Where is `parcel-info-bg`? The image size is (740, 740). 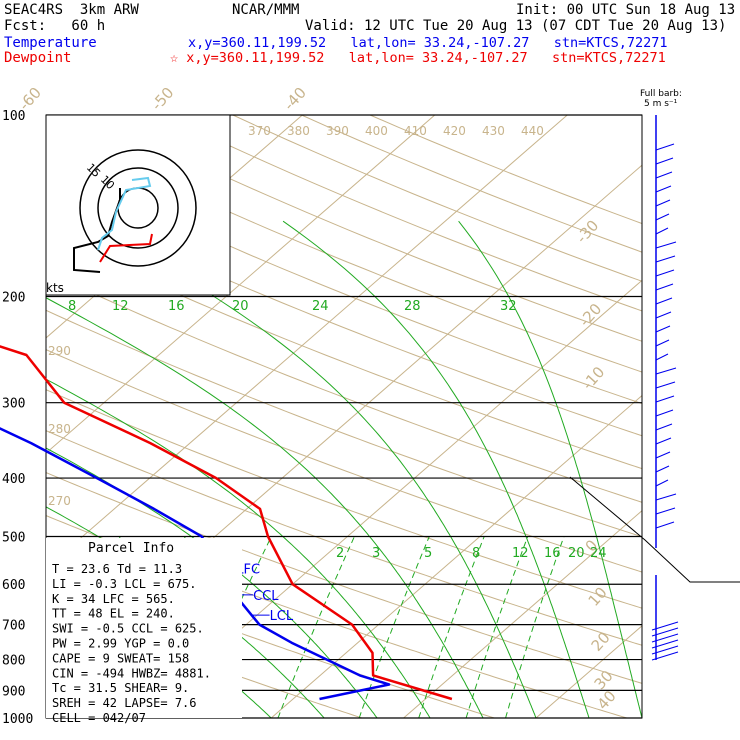
parcel-info-bg is located at coordinates (144, 628).